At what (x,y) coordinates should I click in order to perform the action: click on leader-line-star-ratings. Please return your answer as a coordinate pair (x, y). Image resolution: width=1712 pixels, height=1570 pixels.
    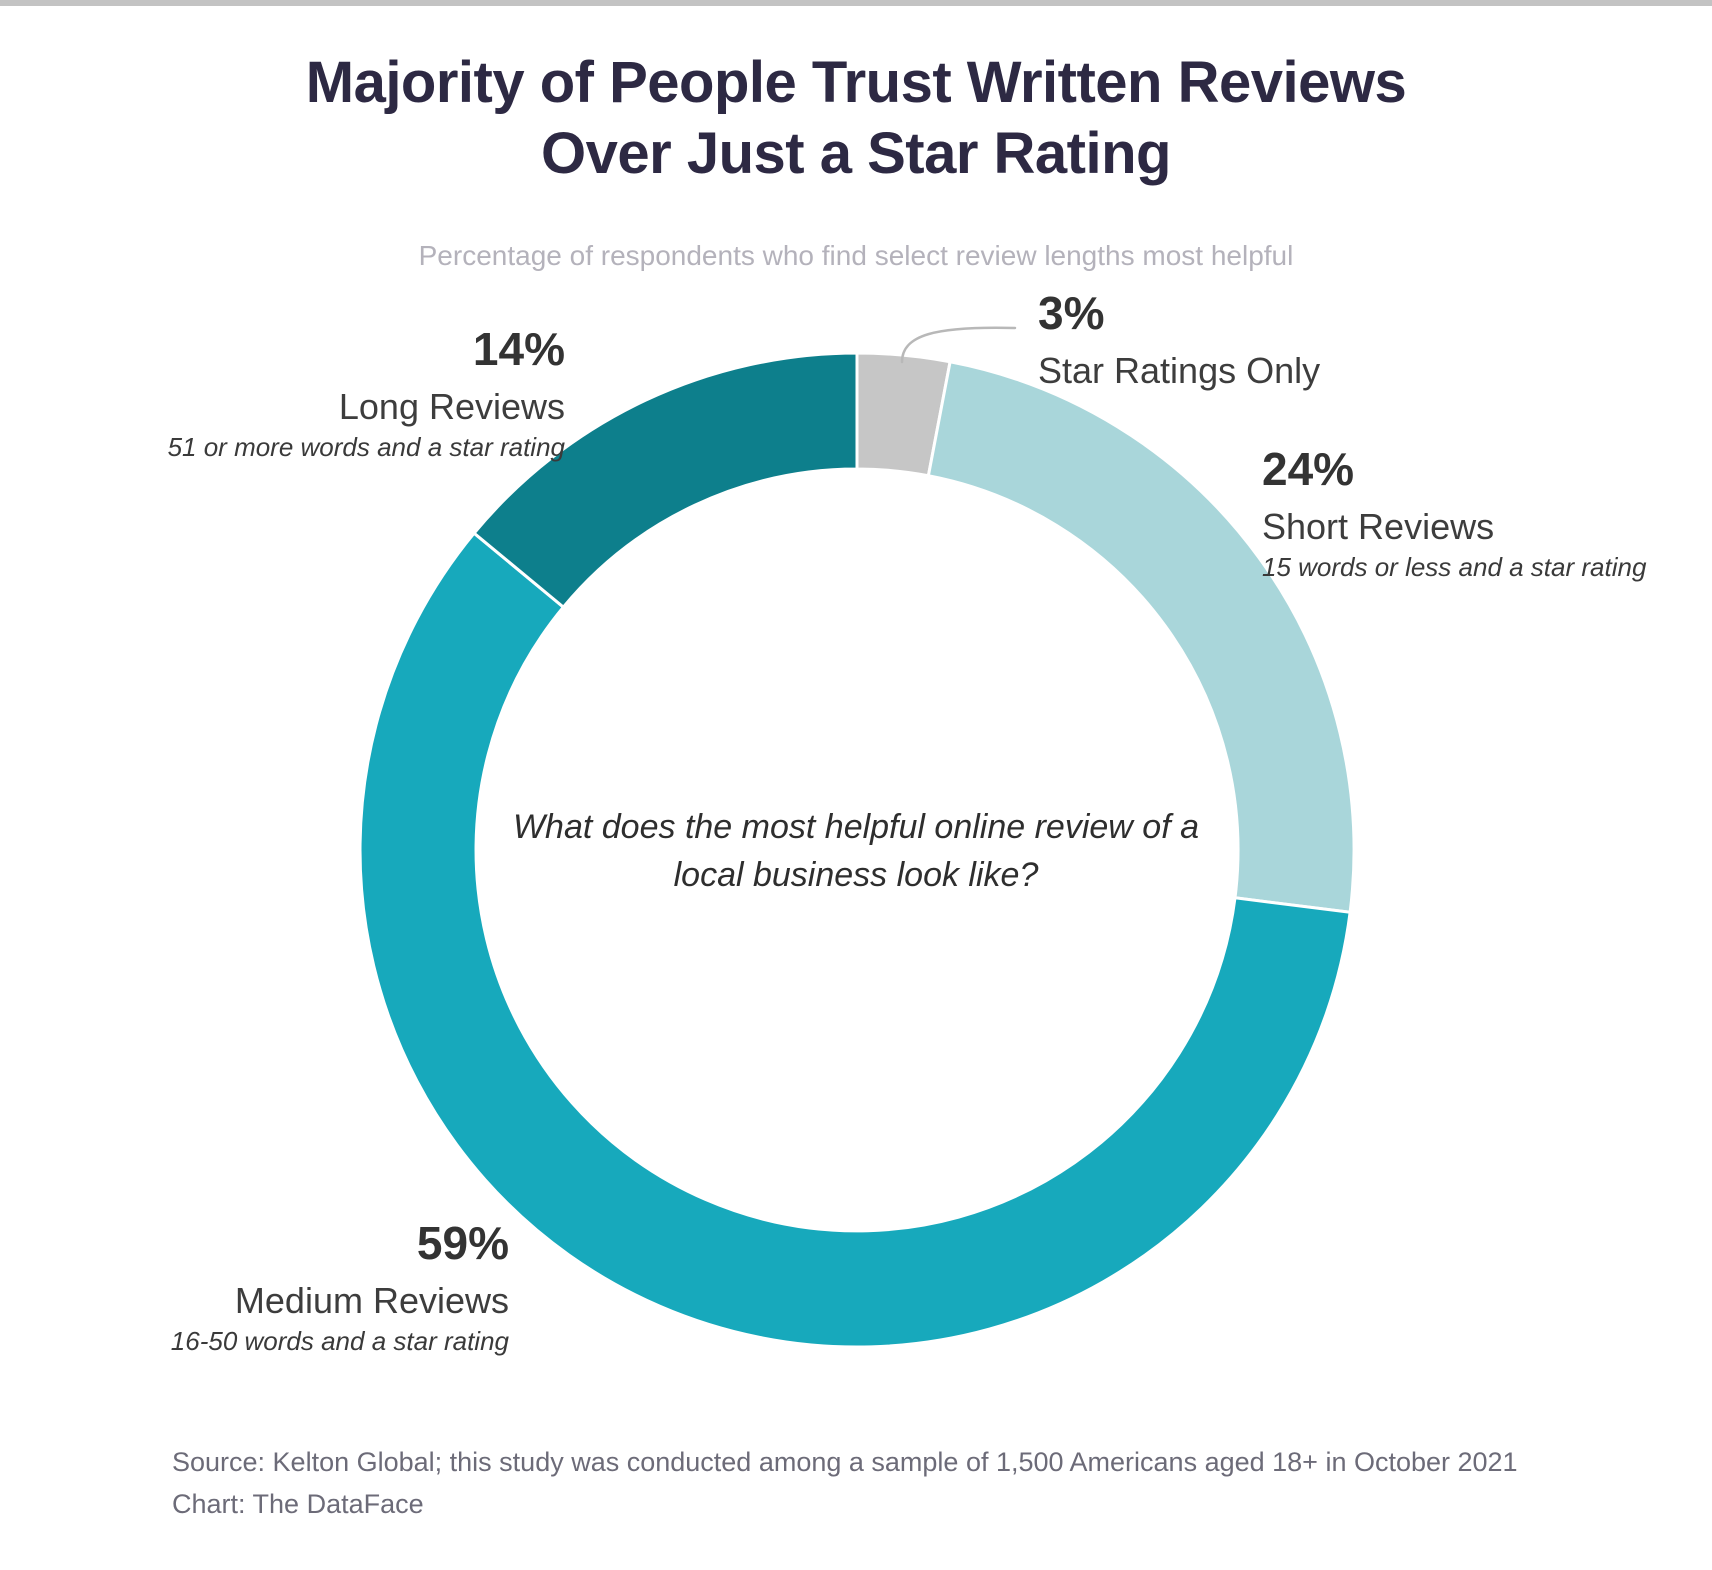
    Looking at the image, I should click on (958, 345).